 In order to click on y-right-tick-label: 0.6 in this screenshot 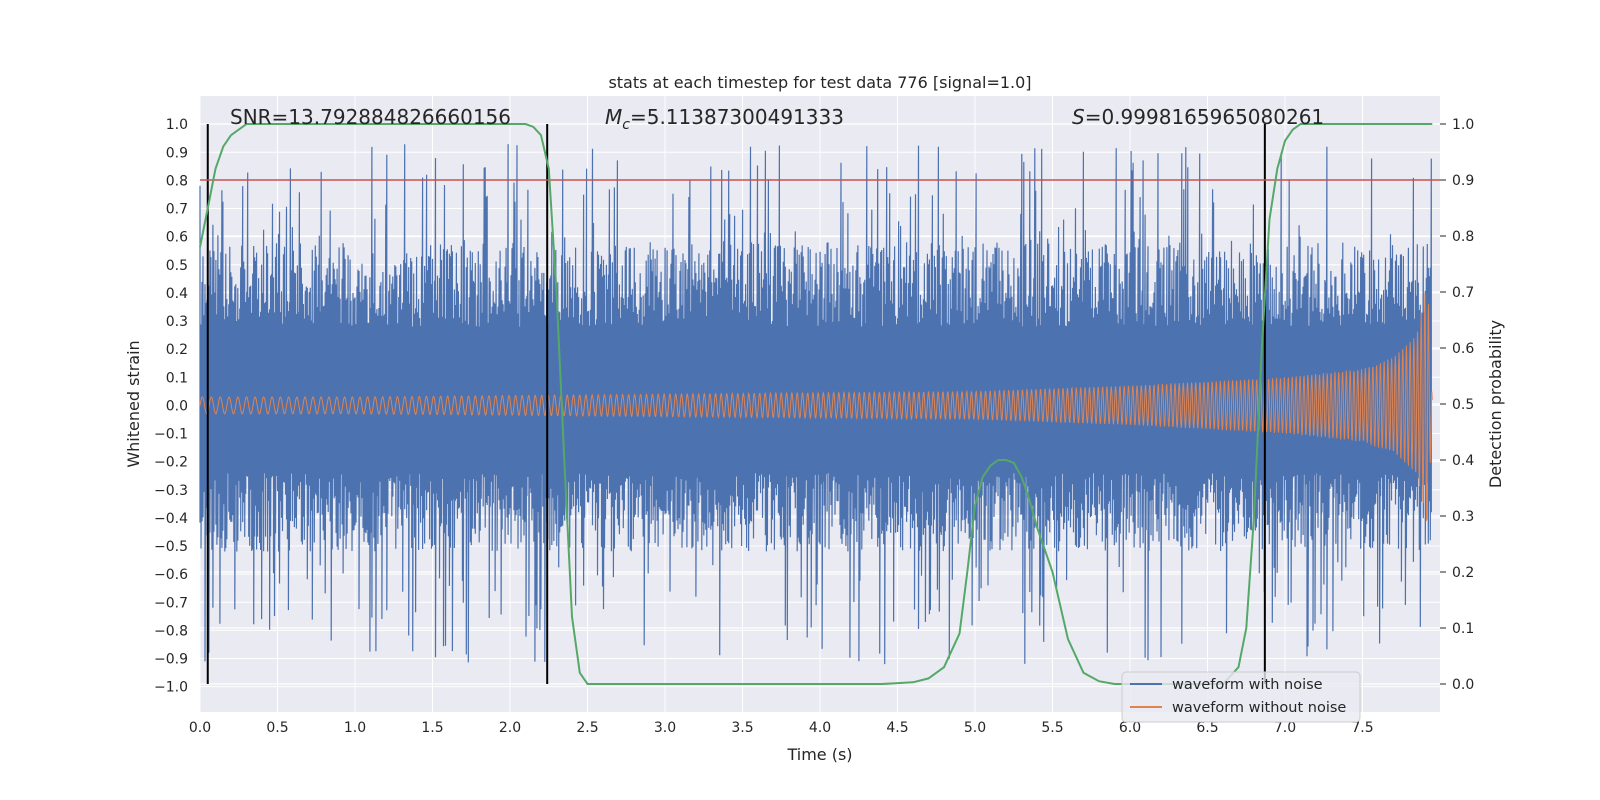, I will do `click(1463, 349)`.